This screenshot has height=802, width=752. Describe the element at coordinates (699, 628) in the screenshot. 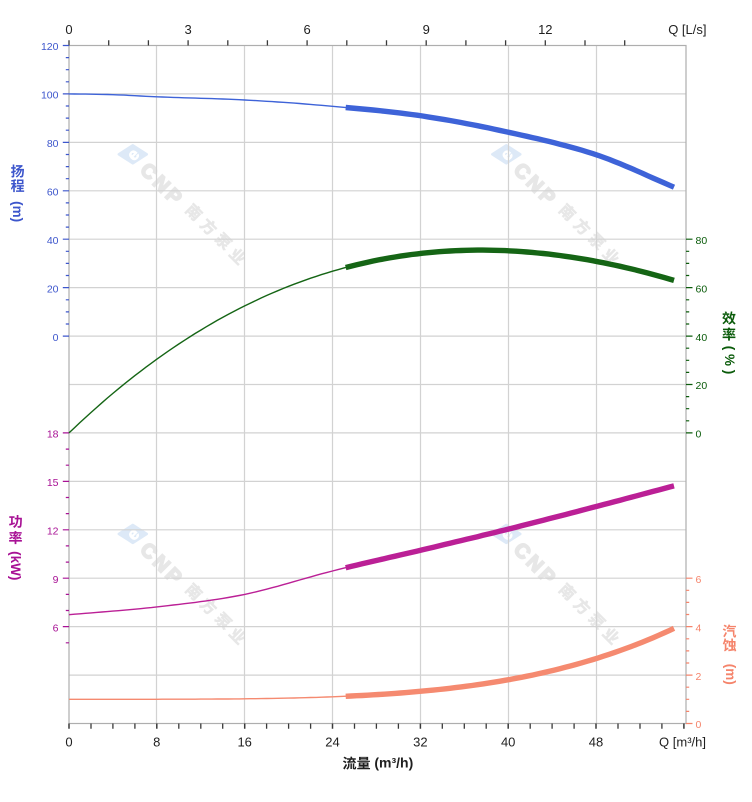

I see `svg-text: 4` at that location.